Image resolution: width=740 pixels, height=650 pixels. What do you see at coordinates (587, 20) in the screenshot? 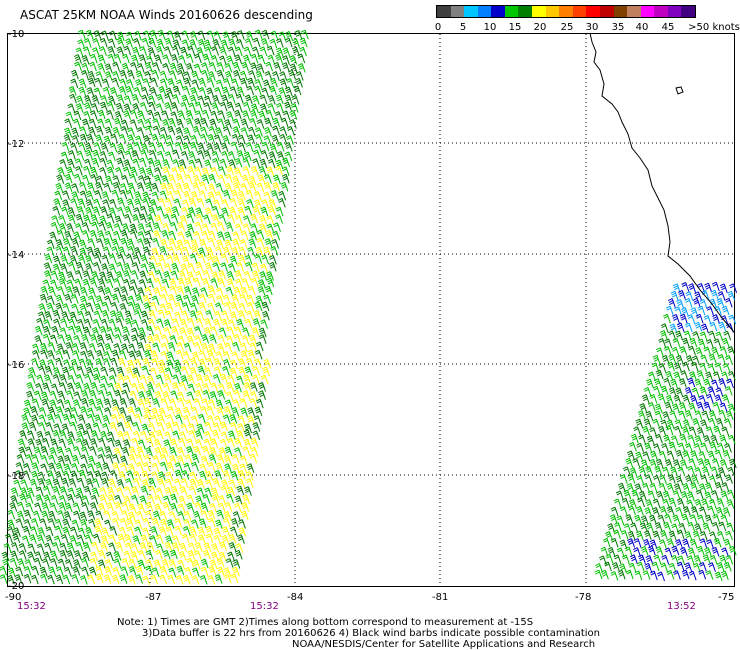
I see `wind-speed-legend: 0 5 10 15 20 25 30 35 40 45 >50 knots` at bounding box center [587, 20].